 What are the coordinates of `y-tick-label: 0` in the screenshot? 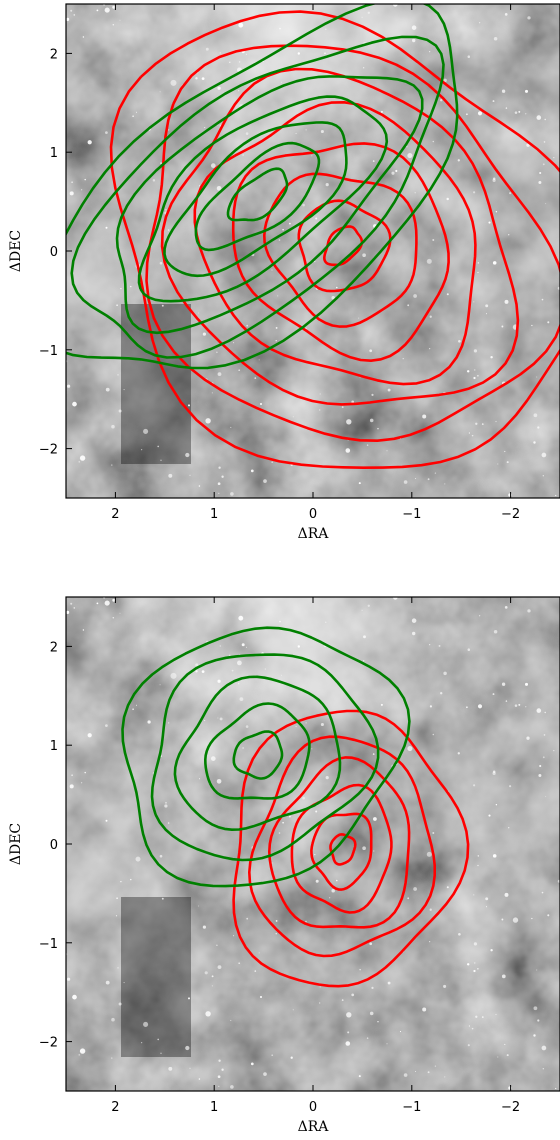 It's located at (54, 845).